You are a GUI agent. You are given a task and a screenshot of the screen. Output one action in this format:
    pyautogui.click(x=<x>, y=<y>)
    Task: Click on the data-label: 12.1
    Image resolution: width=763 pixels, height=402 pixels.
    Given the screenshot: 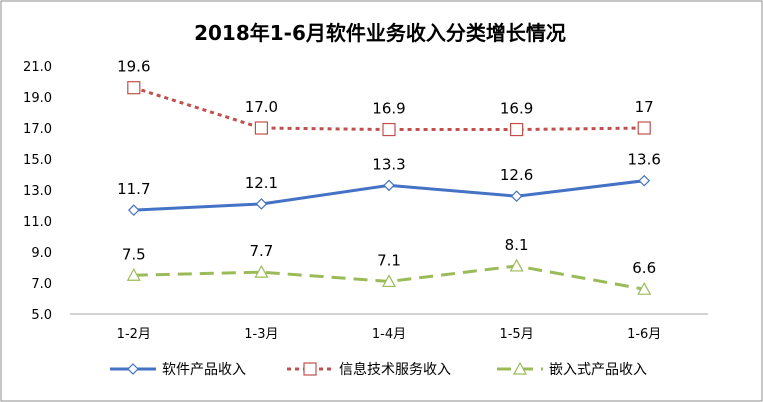 What is the action you would take?
    pyautogui.click(x=261, y=183)
    